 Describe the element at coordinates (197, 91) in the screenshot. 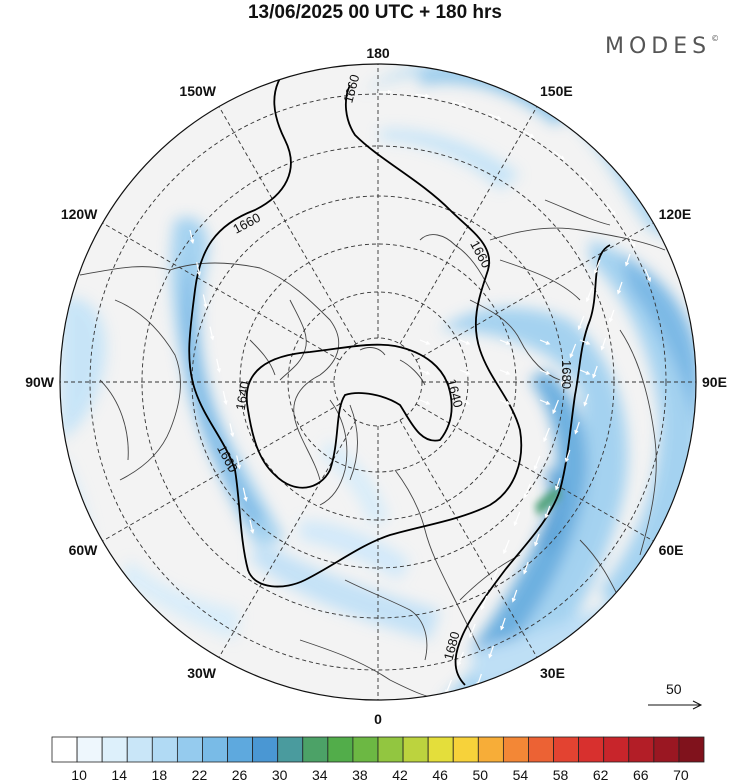

I see `meridian-label: 150W` at that location.